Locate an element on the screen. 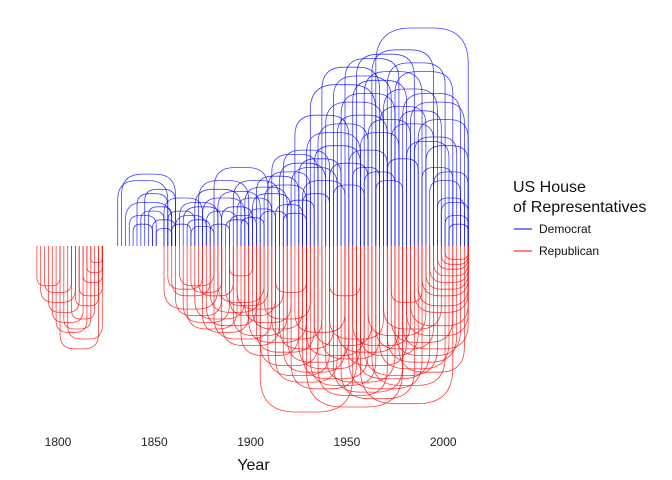 This screenshot has height=480, width=672. x-tick-label-1800: 1800 is located at coordinates (58, 442).